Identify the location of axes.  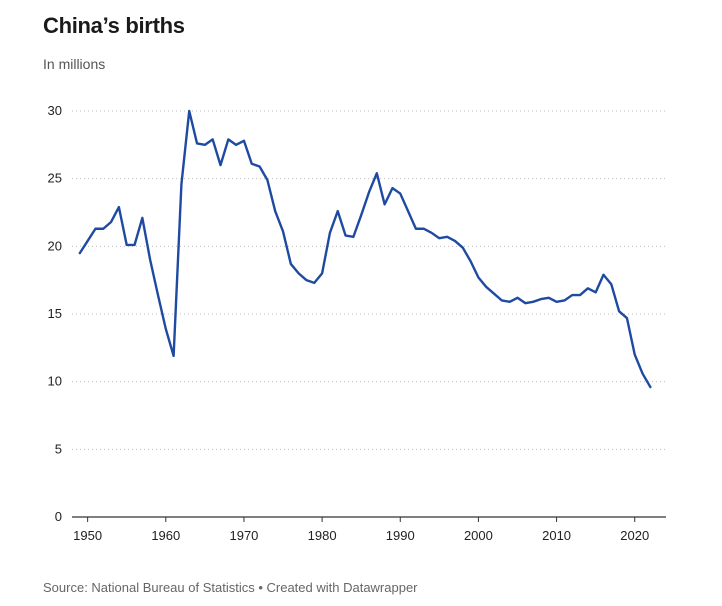
(369, 519).